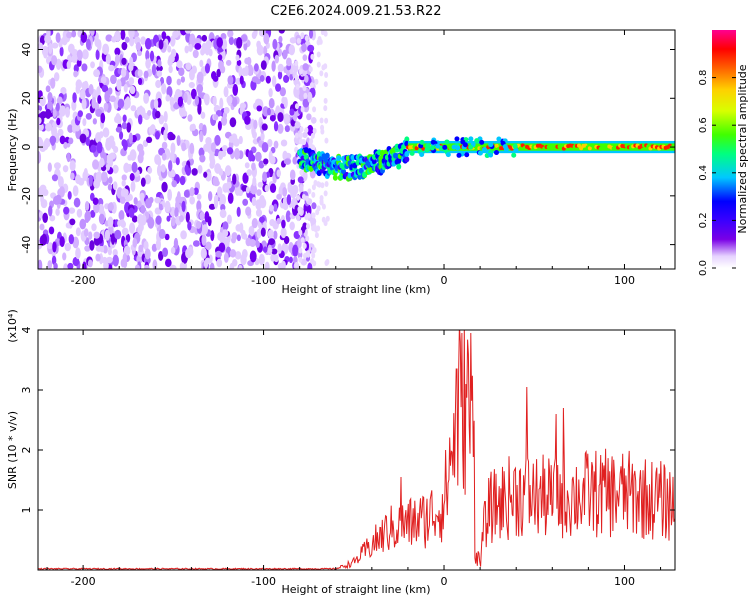  Describe the element at coordinates (717, 173) in the screenshot. I see `colorbar-ticks: 0.0 0.2 0.4 0.6 0.8` at that location.